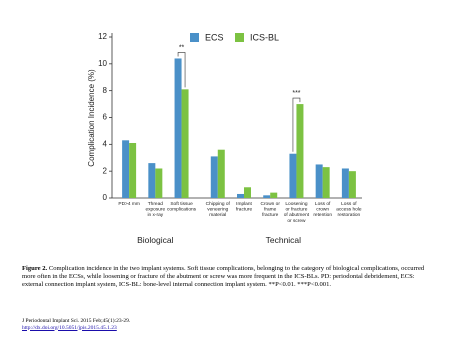 This screenshot has width=450, height=338. Describe the element at coordinates (155, 209) in the screenshot. I see `x-tick-label: Thread exposure in x-ray` at that location.